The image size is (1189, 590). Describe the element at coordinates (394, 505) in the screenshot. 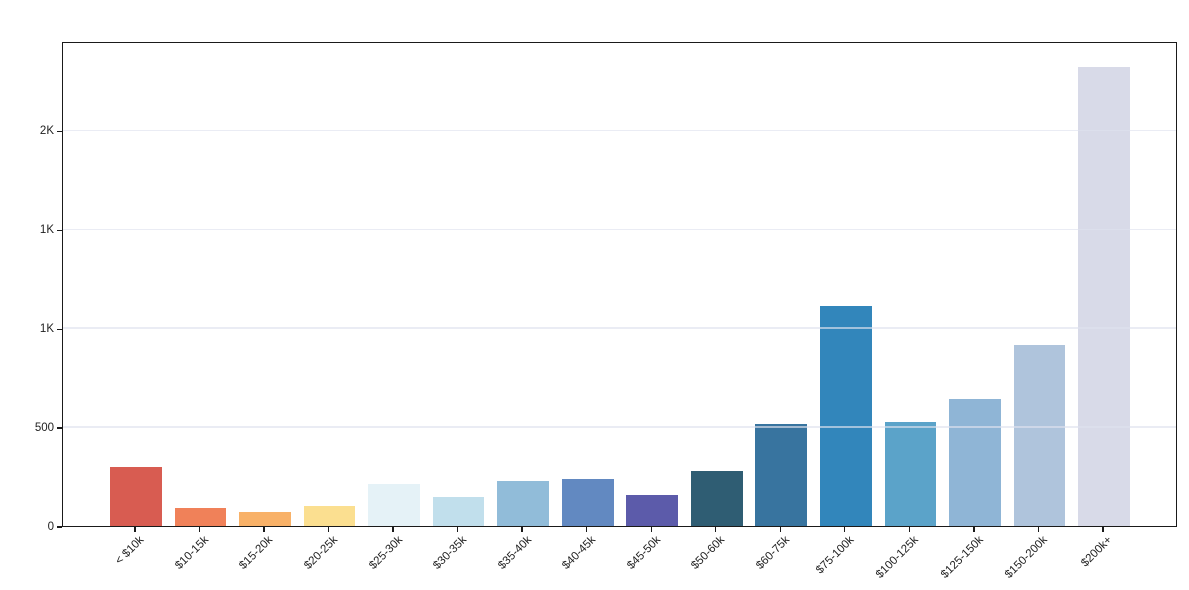

I see `bar-$25-30k` at that location.